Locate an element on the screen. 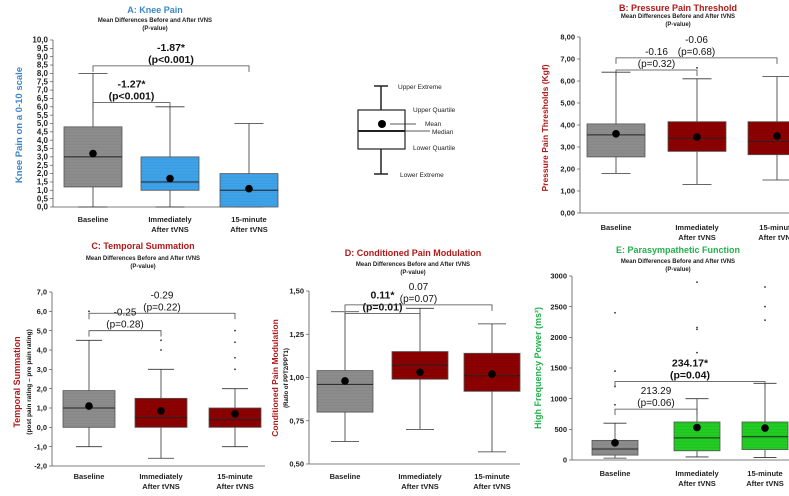 Image resolution: width=789 pixels, height=496 pixels. chart-title-ts: C: Temporal Summation is located at coordinates (142, 246).